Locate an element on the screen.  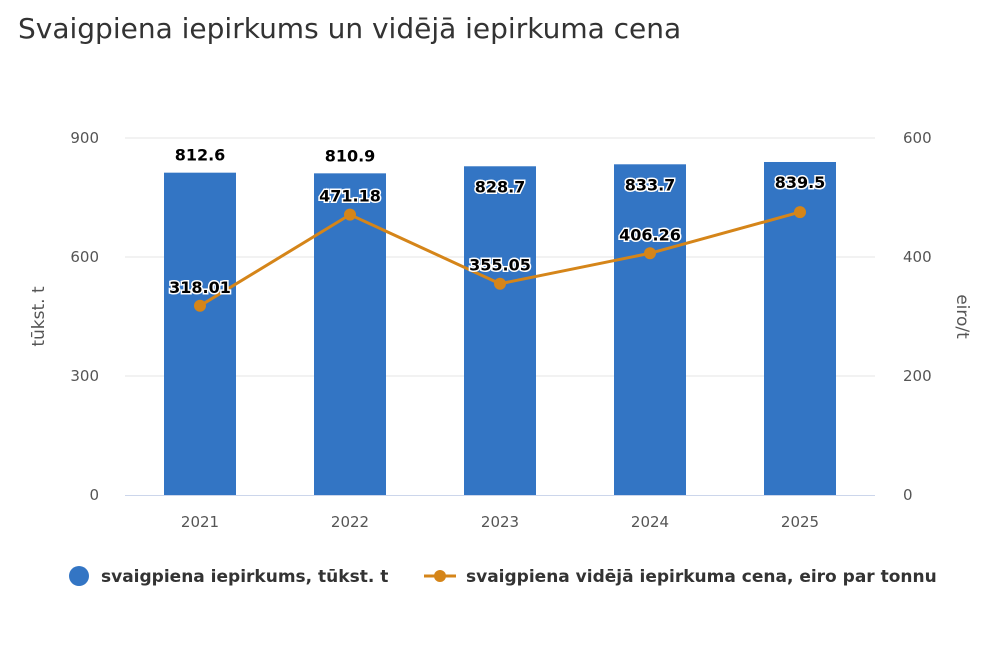
legend-bar-label: svaigpiena iepirkums, tūkst. t is located at coordinates (244, 577).